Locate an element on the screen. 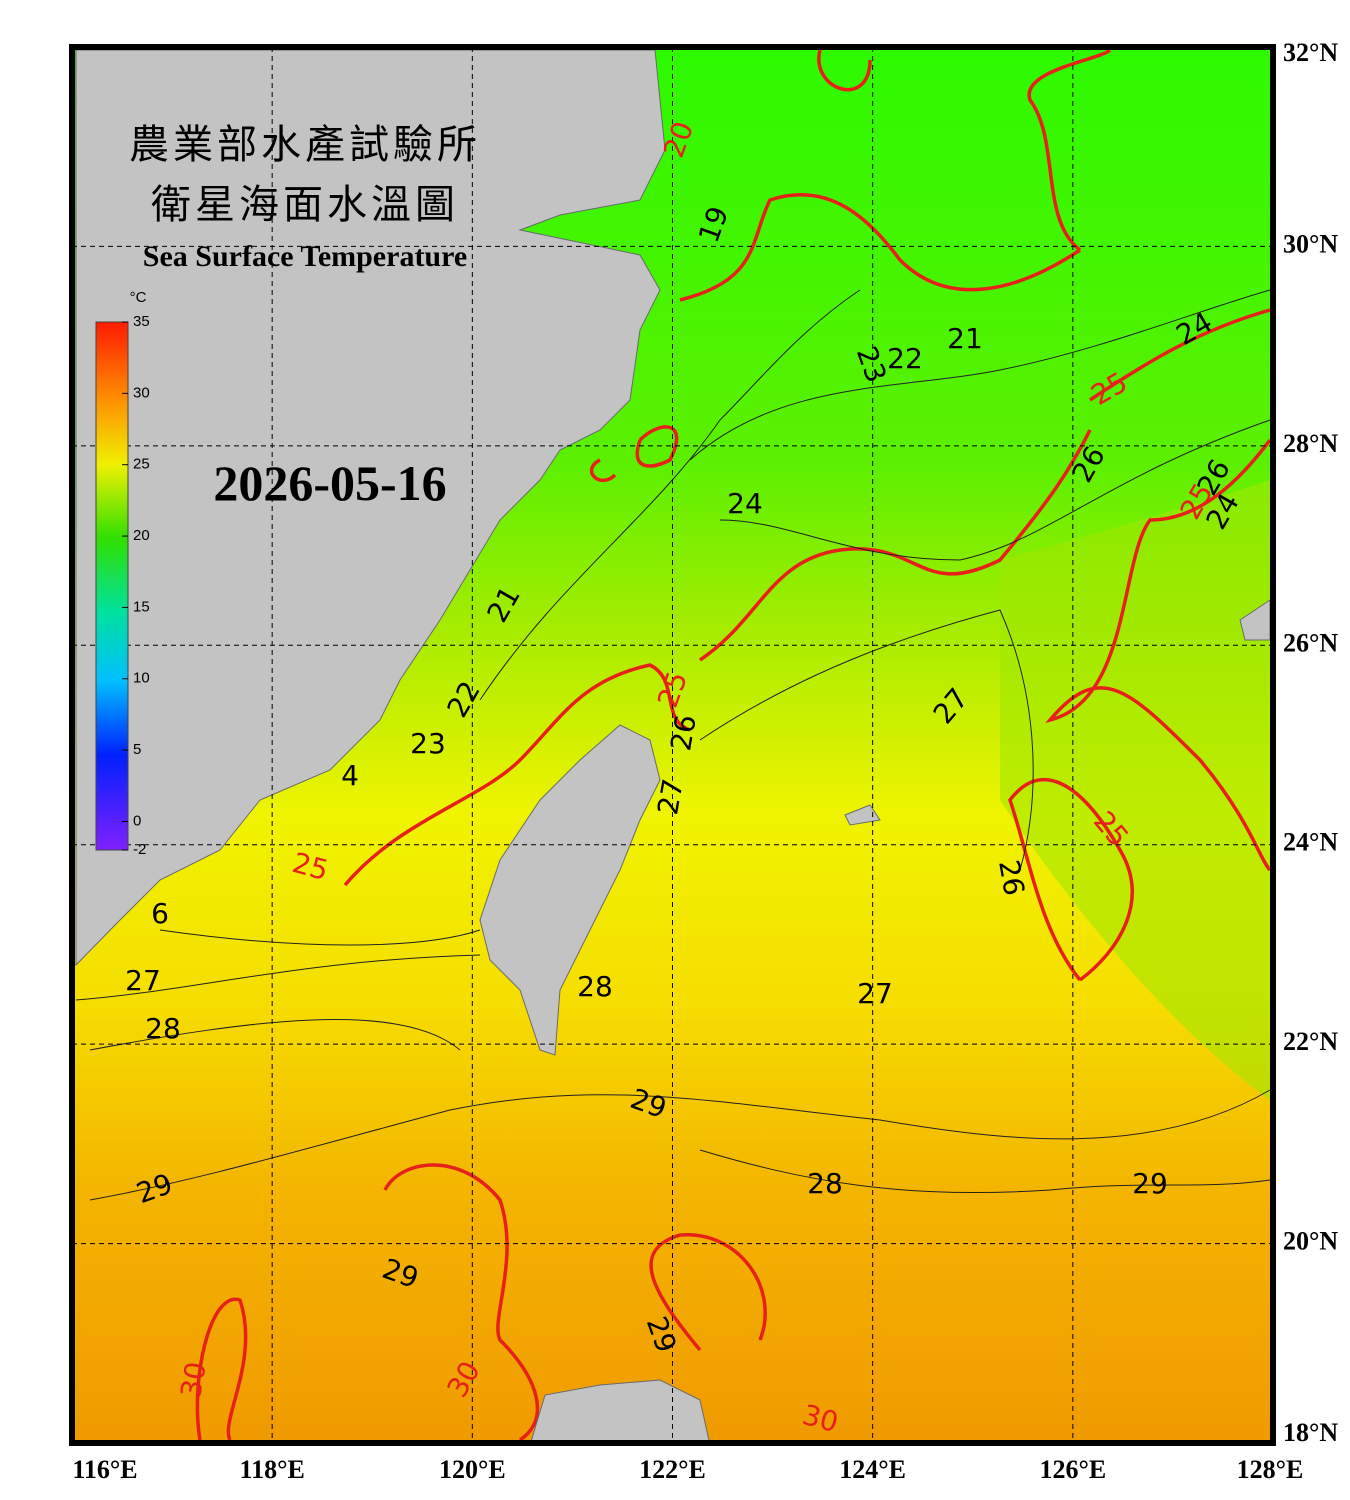 Image resolution: width=1350 pixels, height=1500 pixels. lat-label: 32°N is located at coordinates (1310, 52).